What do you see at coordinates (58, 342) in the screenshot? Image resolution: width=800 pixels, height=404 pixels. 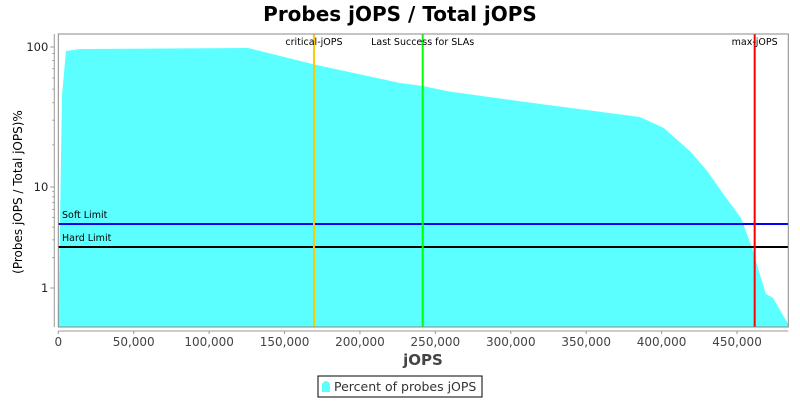 I see `x-tick-label: 0` at bounding box center [58, 342].